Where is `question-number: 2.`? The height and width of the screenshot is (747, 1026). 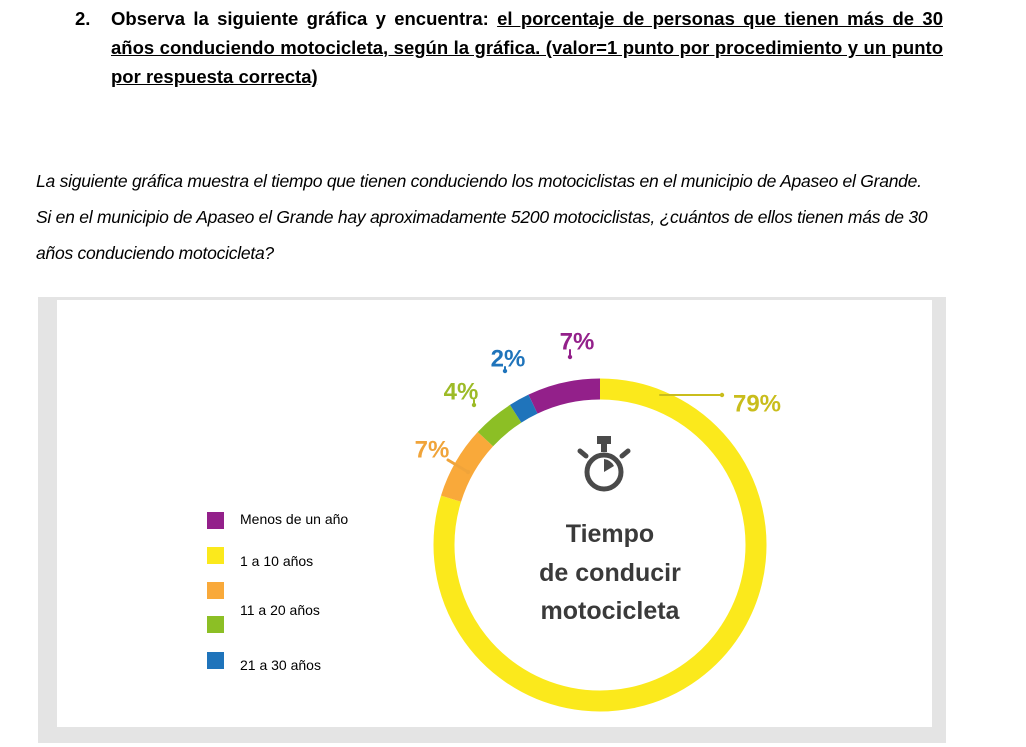
question-number: 2. is located at coordinates (83, 18).